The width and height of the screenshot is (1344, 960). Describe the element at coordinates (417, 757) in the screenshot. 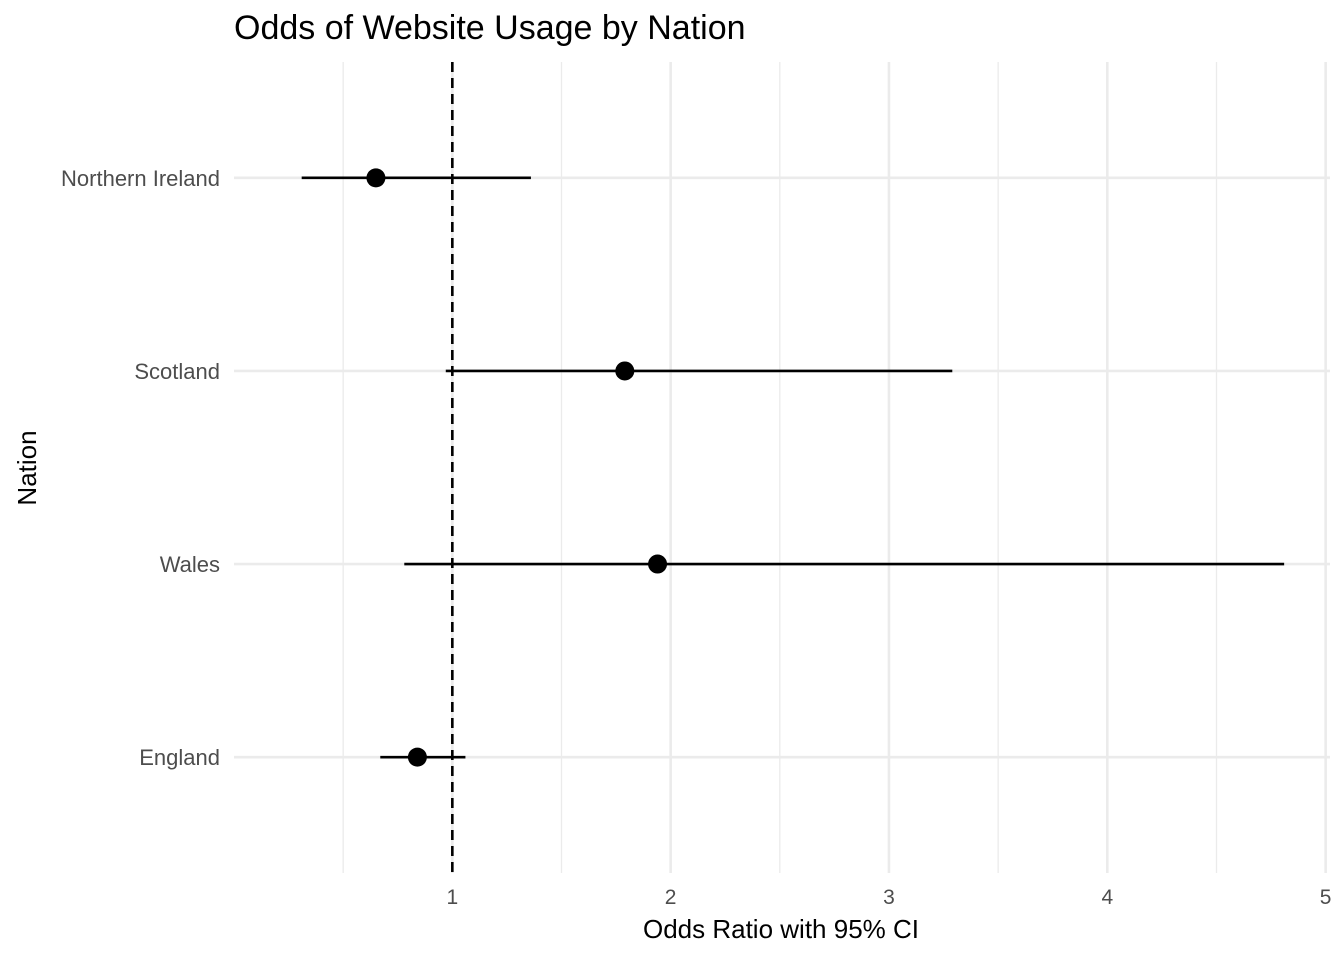

I see `estimate-point-england` at that location.